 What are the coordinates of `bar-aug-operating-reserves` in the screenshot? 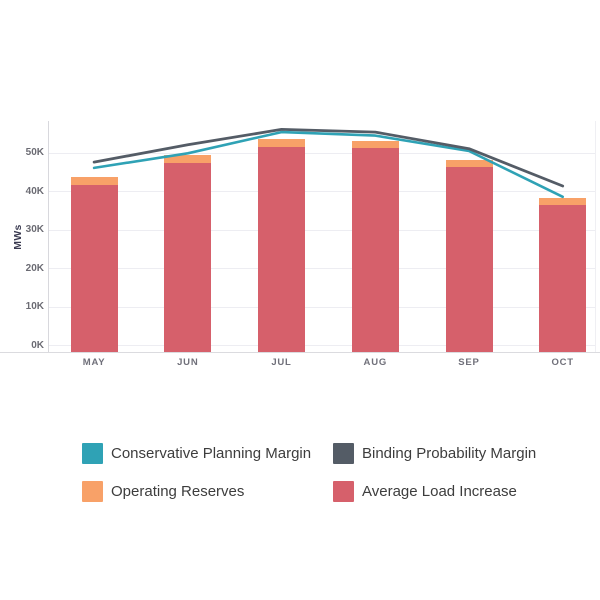 It's located at (375, 144).